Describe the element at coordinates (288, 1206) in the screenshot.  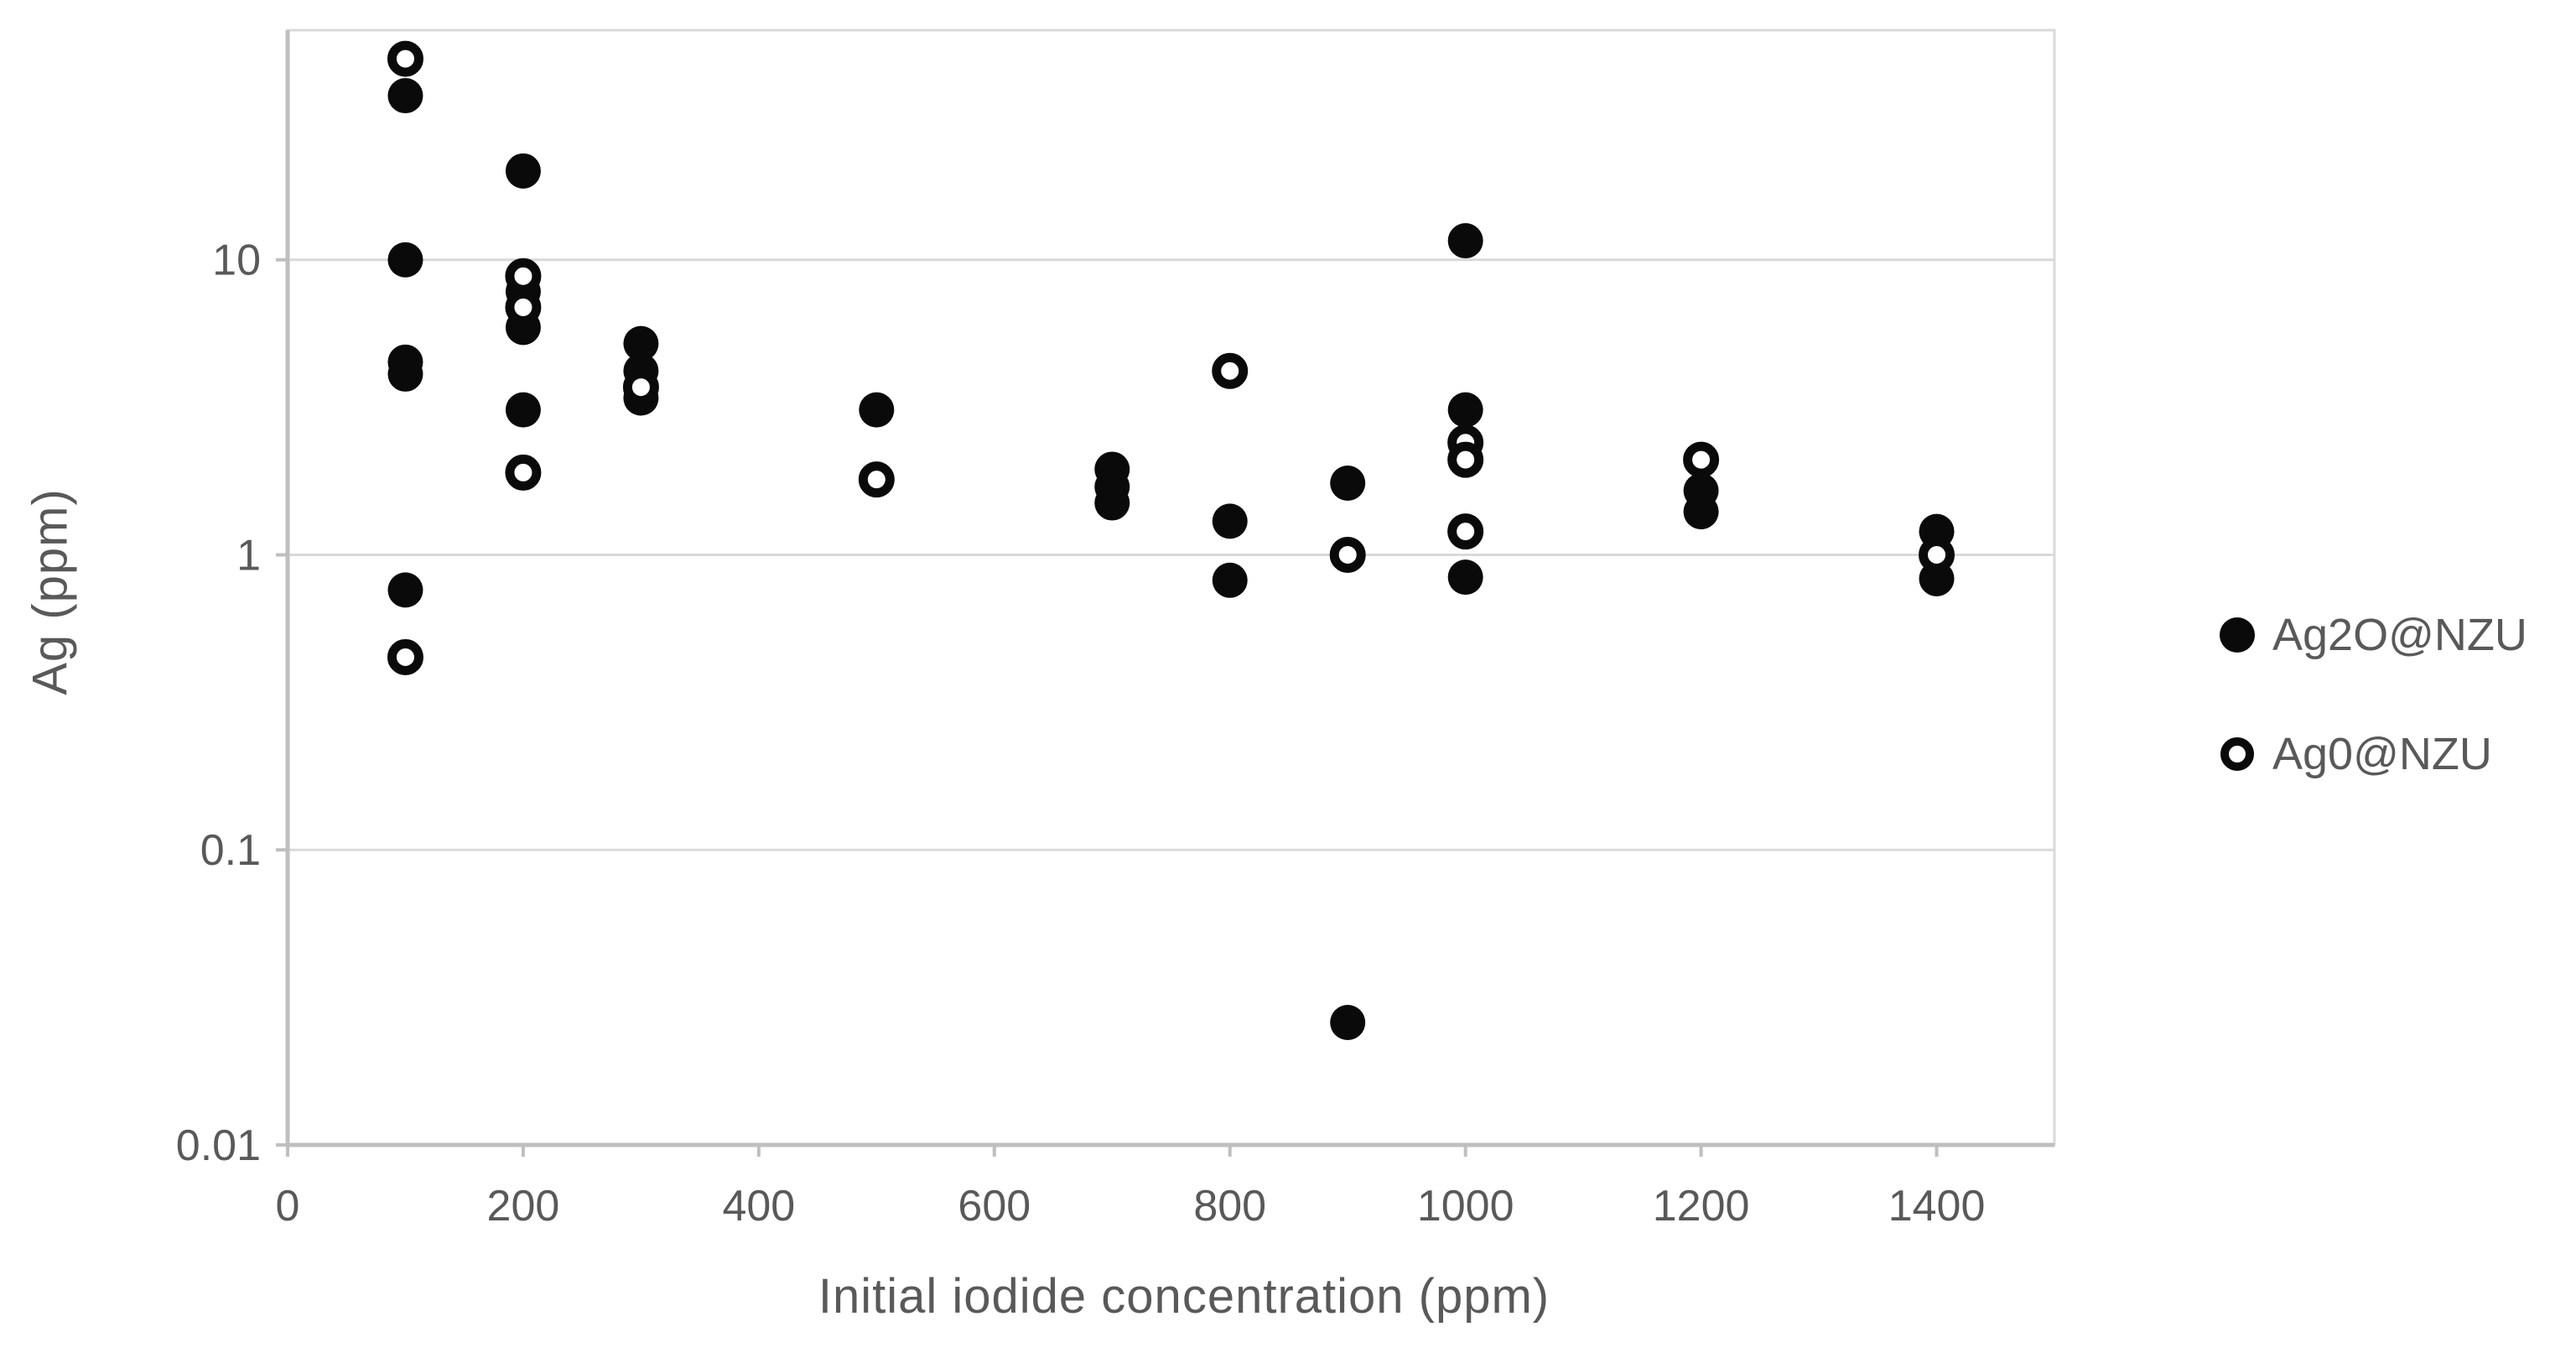
I see `x-tick-label: 0` at that location.